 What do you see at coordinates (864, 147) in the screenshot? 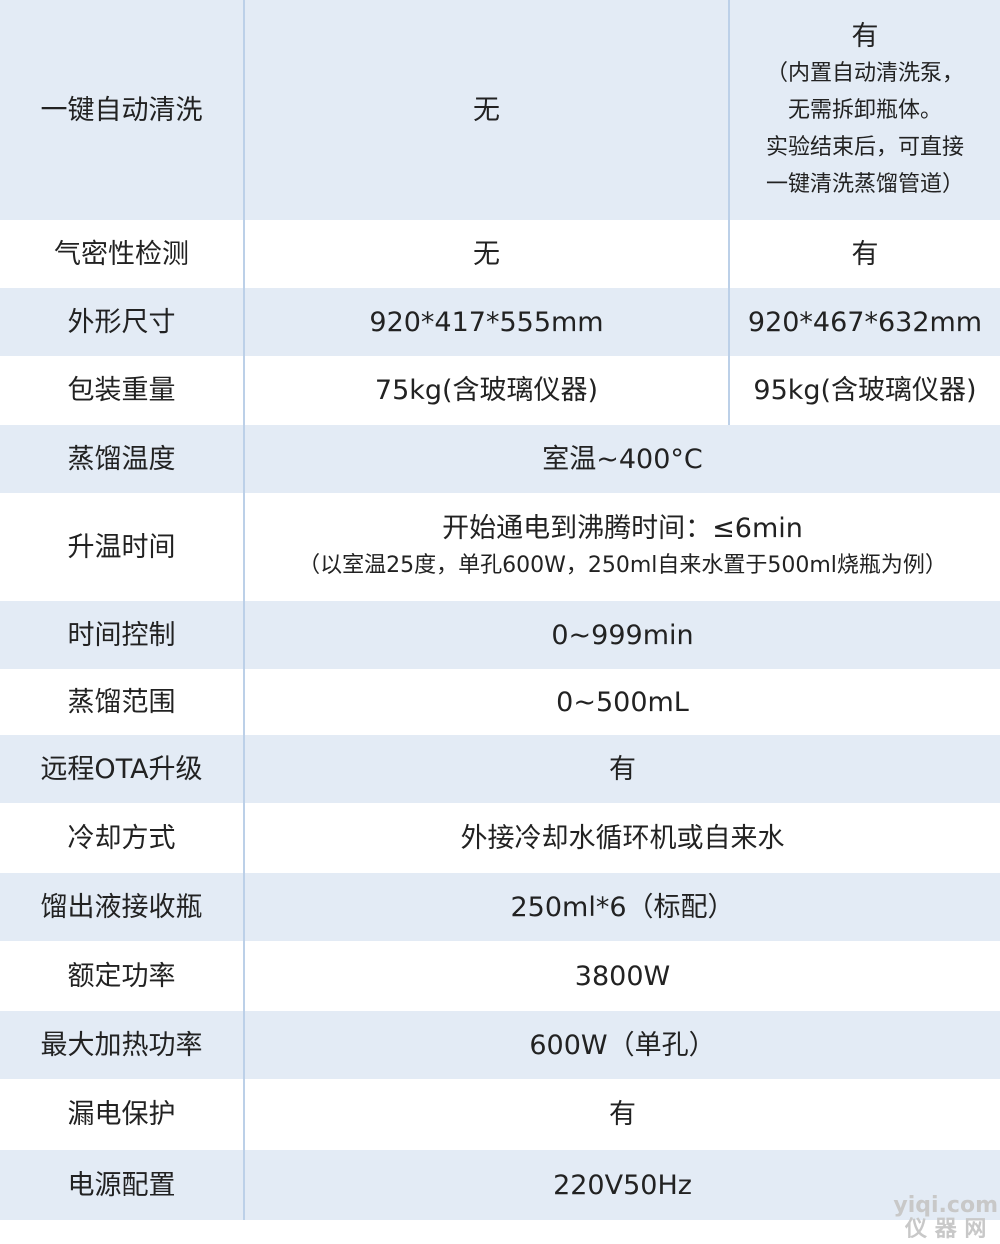
I see `value-line: 实验结束后，可直接` at bounding box center [864, 147].